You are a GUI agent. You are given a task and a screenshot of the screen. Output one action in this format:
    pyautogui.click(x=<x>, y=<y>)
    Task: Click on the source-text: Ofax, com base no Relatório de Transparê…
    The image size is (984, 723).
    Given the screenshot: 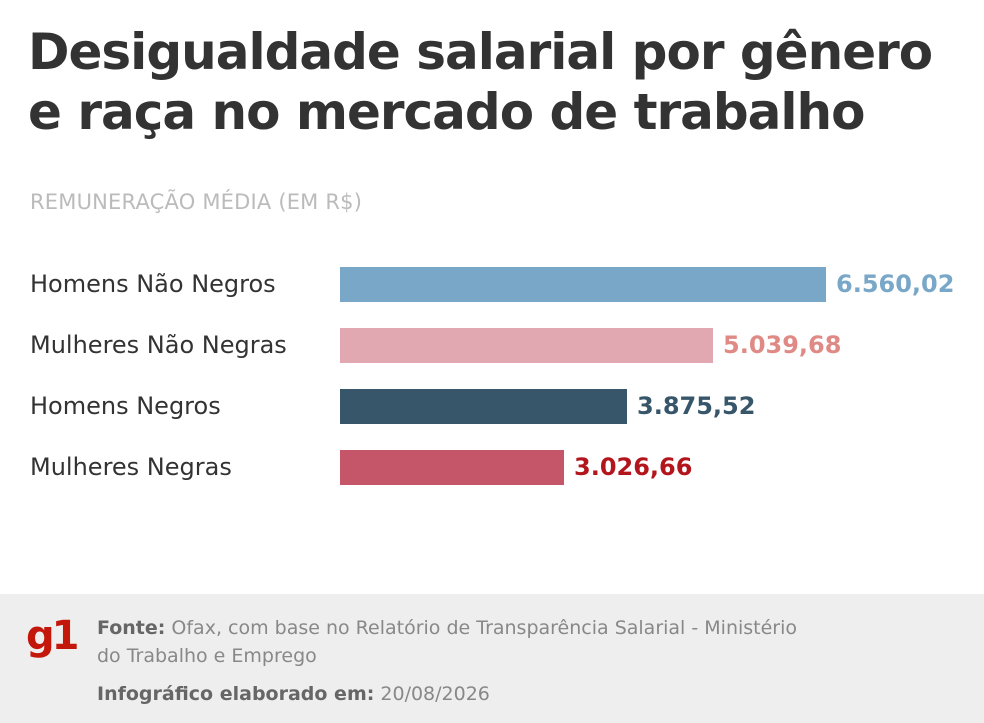 What is the action you would take?
    pyautogui.click(x=447, y=642)
    